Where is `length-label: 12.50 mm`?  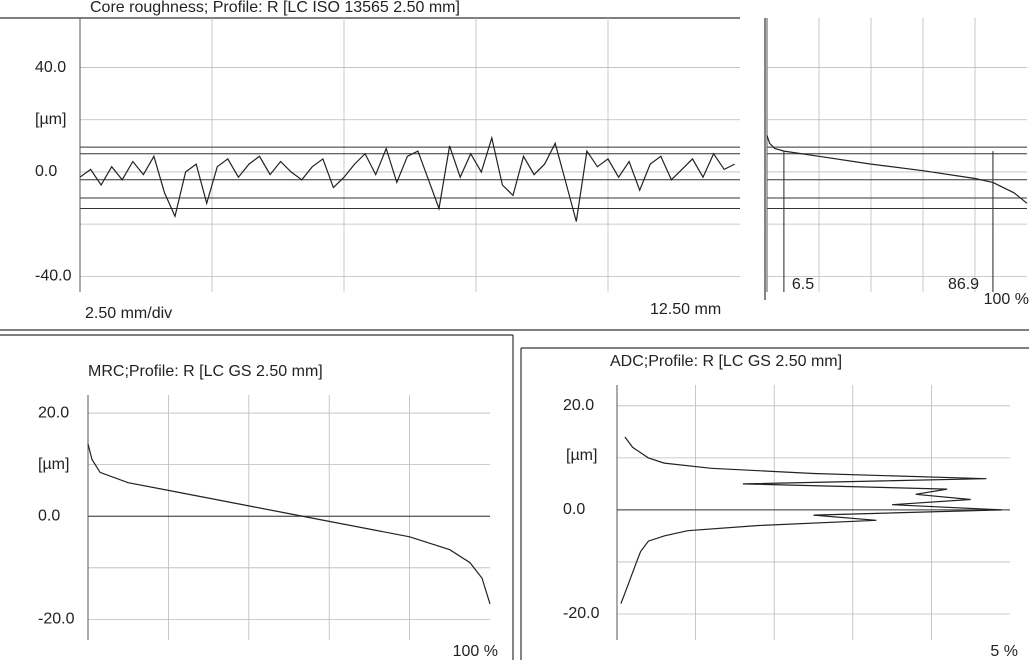 length-label: 12.50 mm is located at coordinates (685, 309).